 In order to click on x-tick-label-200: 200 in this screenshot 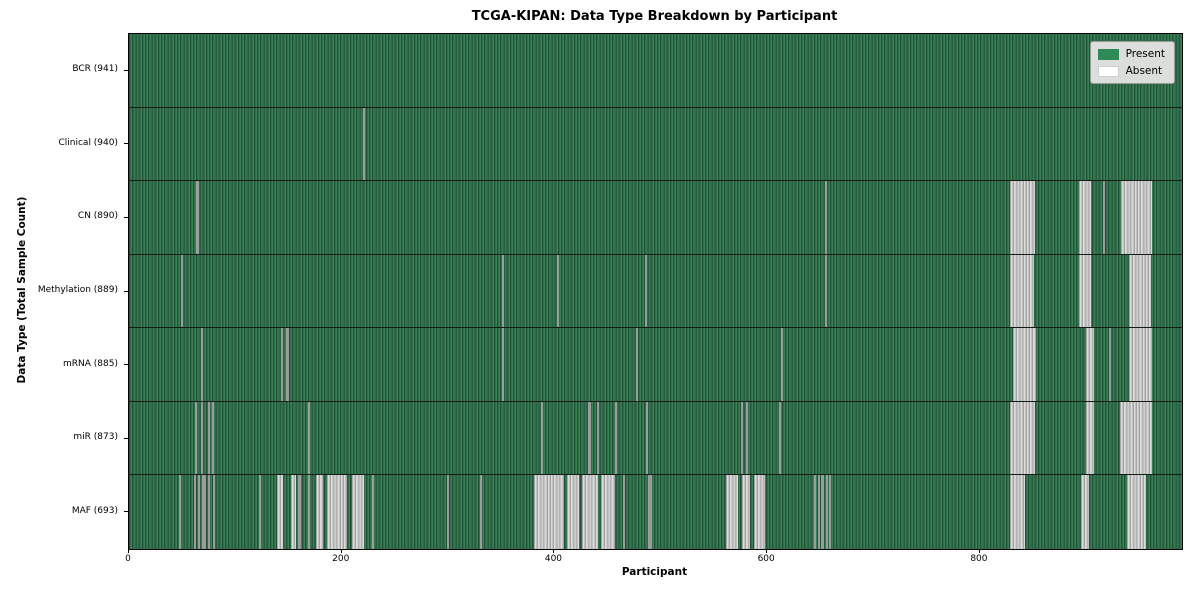, I will do `click(341, 559)`.